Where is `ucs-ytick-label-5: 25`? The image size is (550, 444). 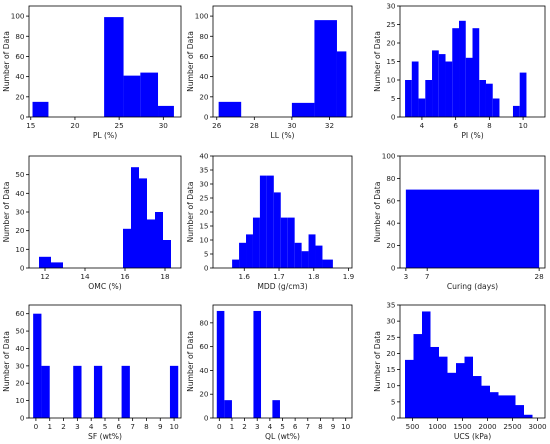 ucs-ytick-label-5: 25 is located at coordinates (390, 337).